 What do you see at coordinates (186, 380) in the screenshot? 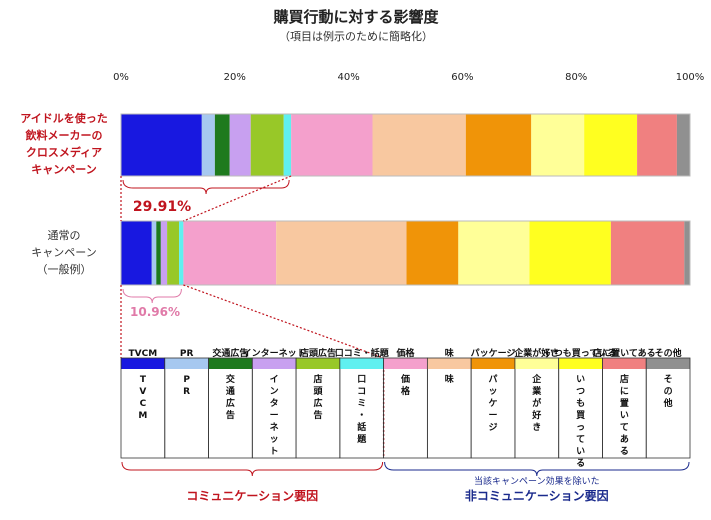
I see `legend-label-char: P` at bounding box center [186, 380].